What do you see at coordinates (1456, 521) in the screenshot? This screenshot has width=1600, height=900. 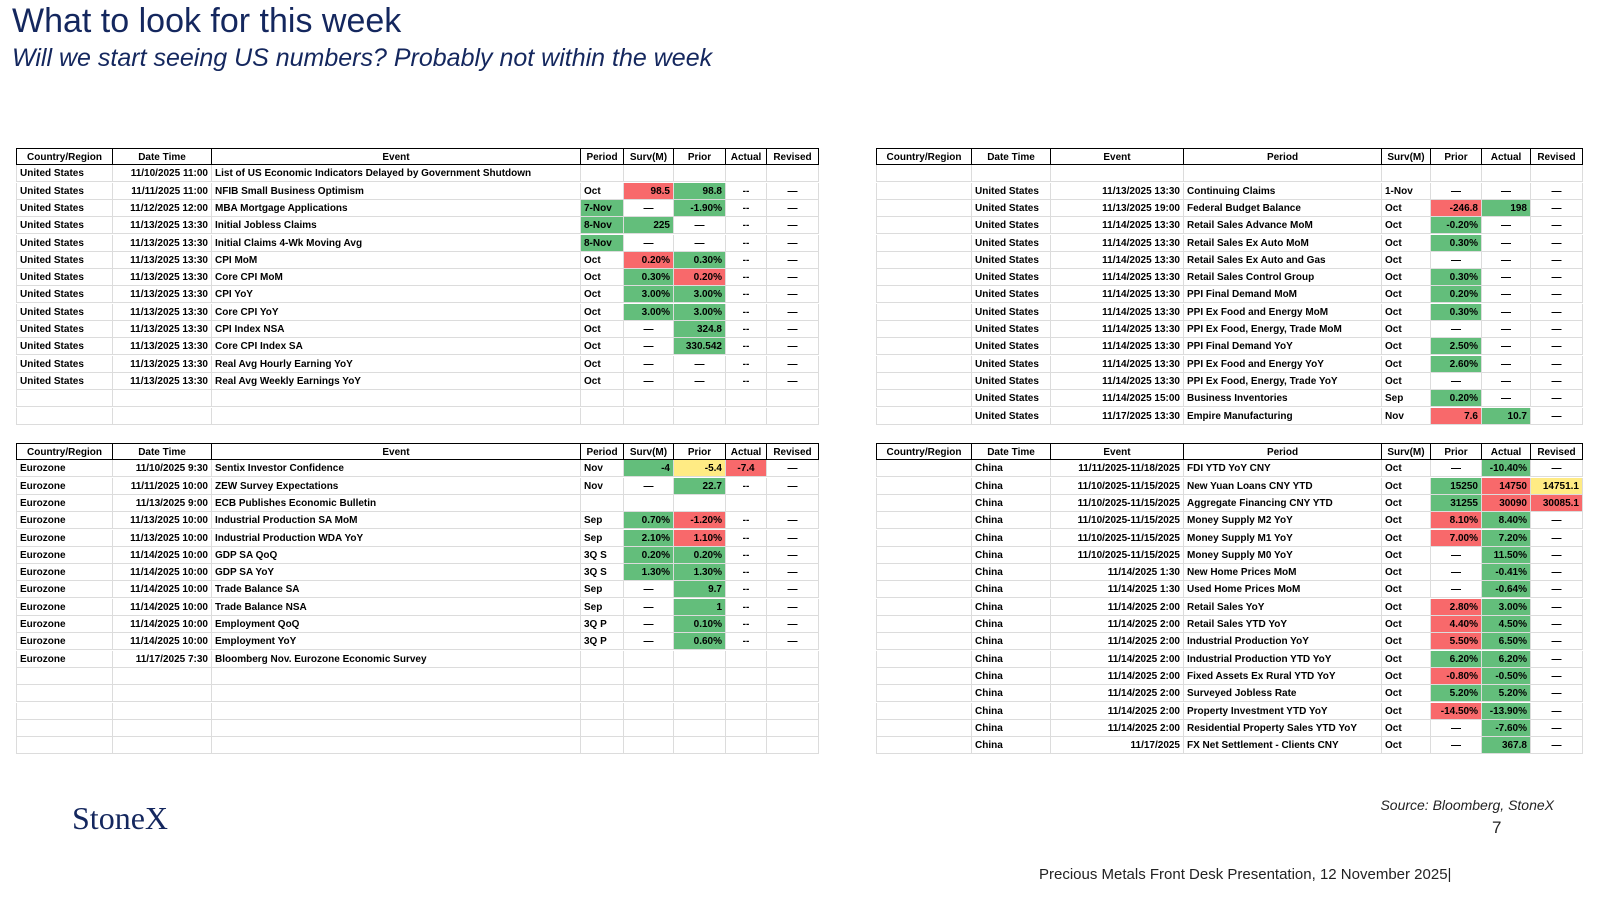 I see `table-cell: 8.10%` at bounding box center [1456, 521].